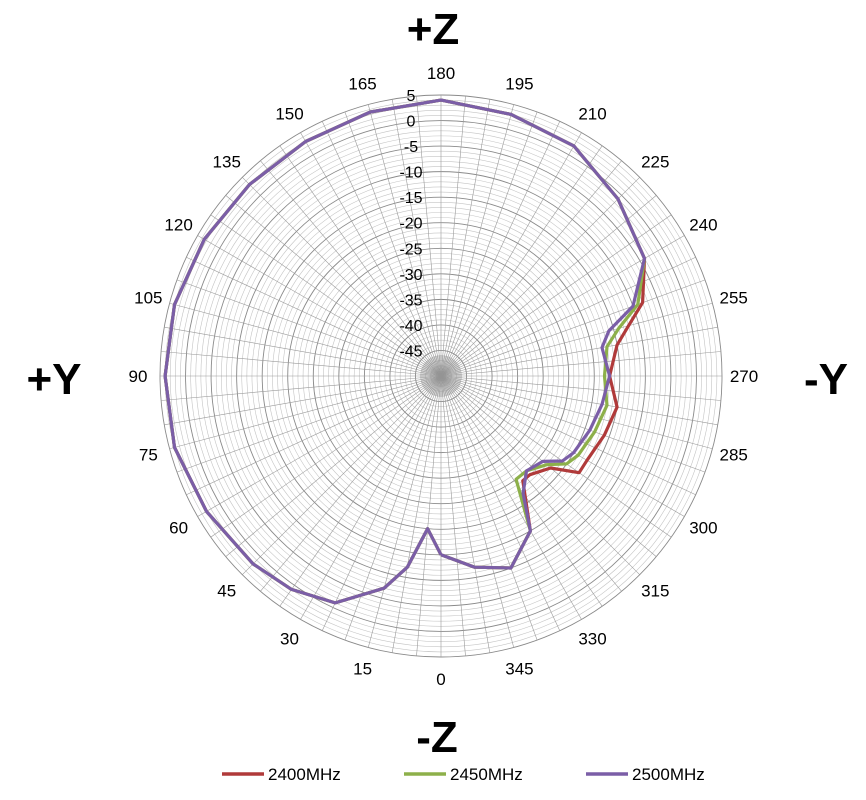  What do you see at coordinates (519, 83) in the screenshot?
I see `angle-tick-label: 195` at bounding box center [519, 83].